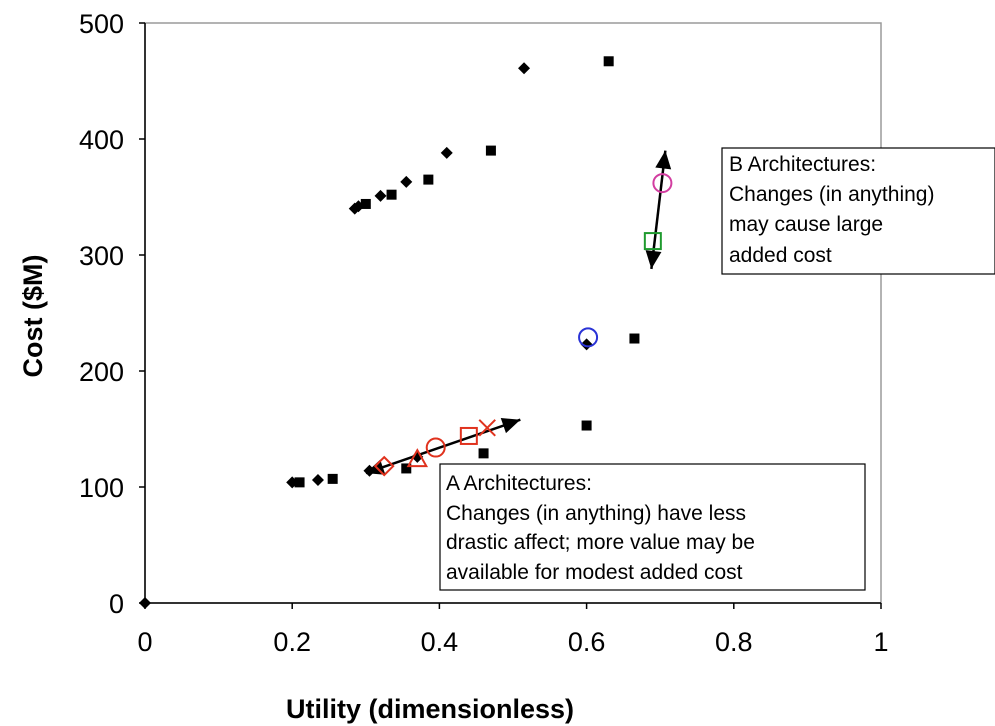 This screenshot has height=726, width=995. I want to click on data-point-x, so click(487, 428).